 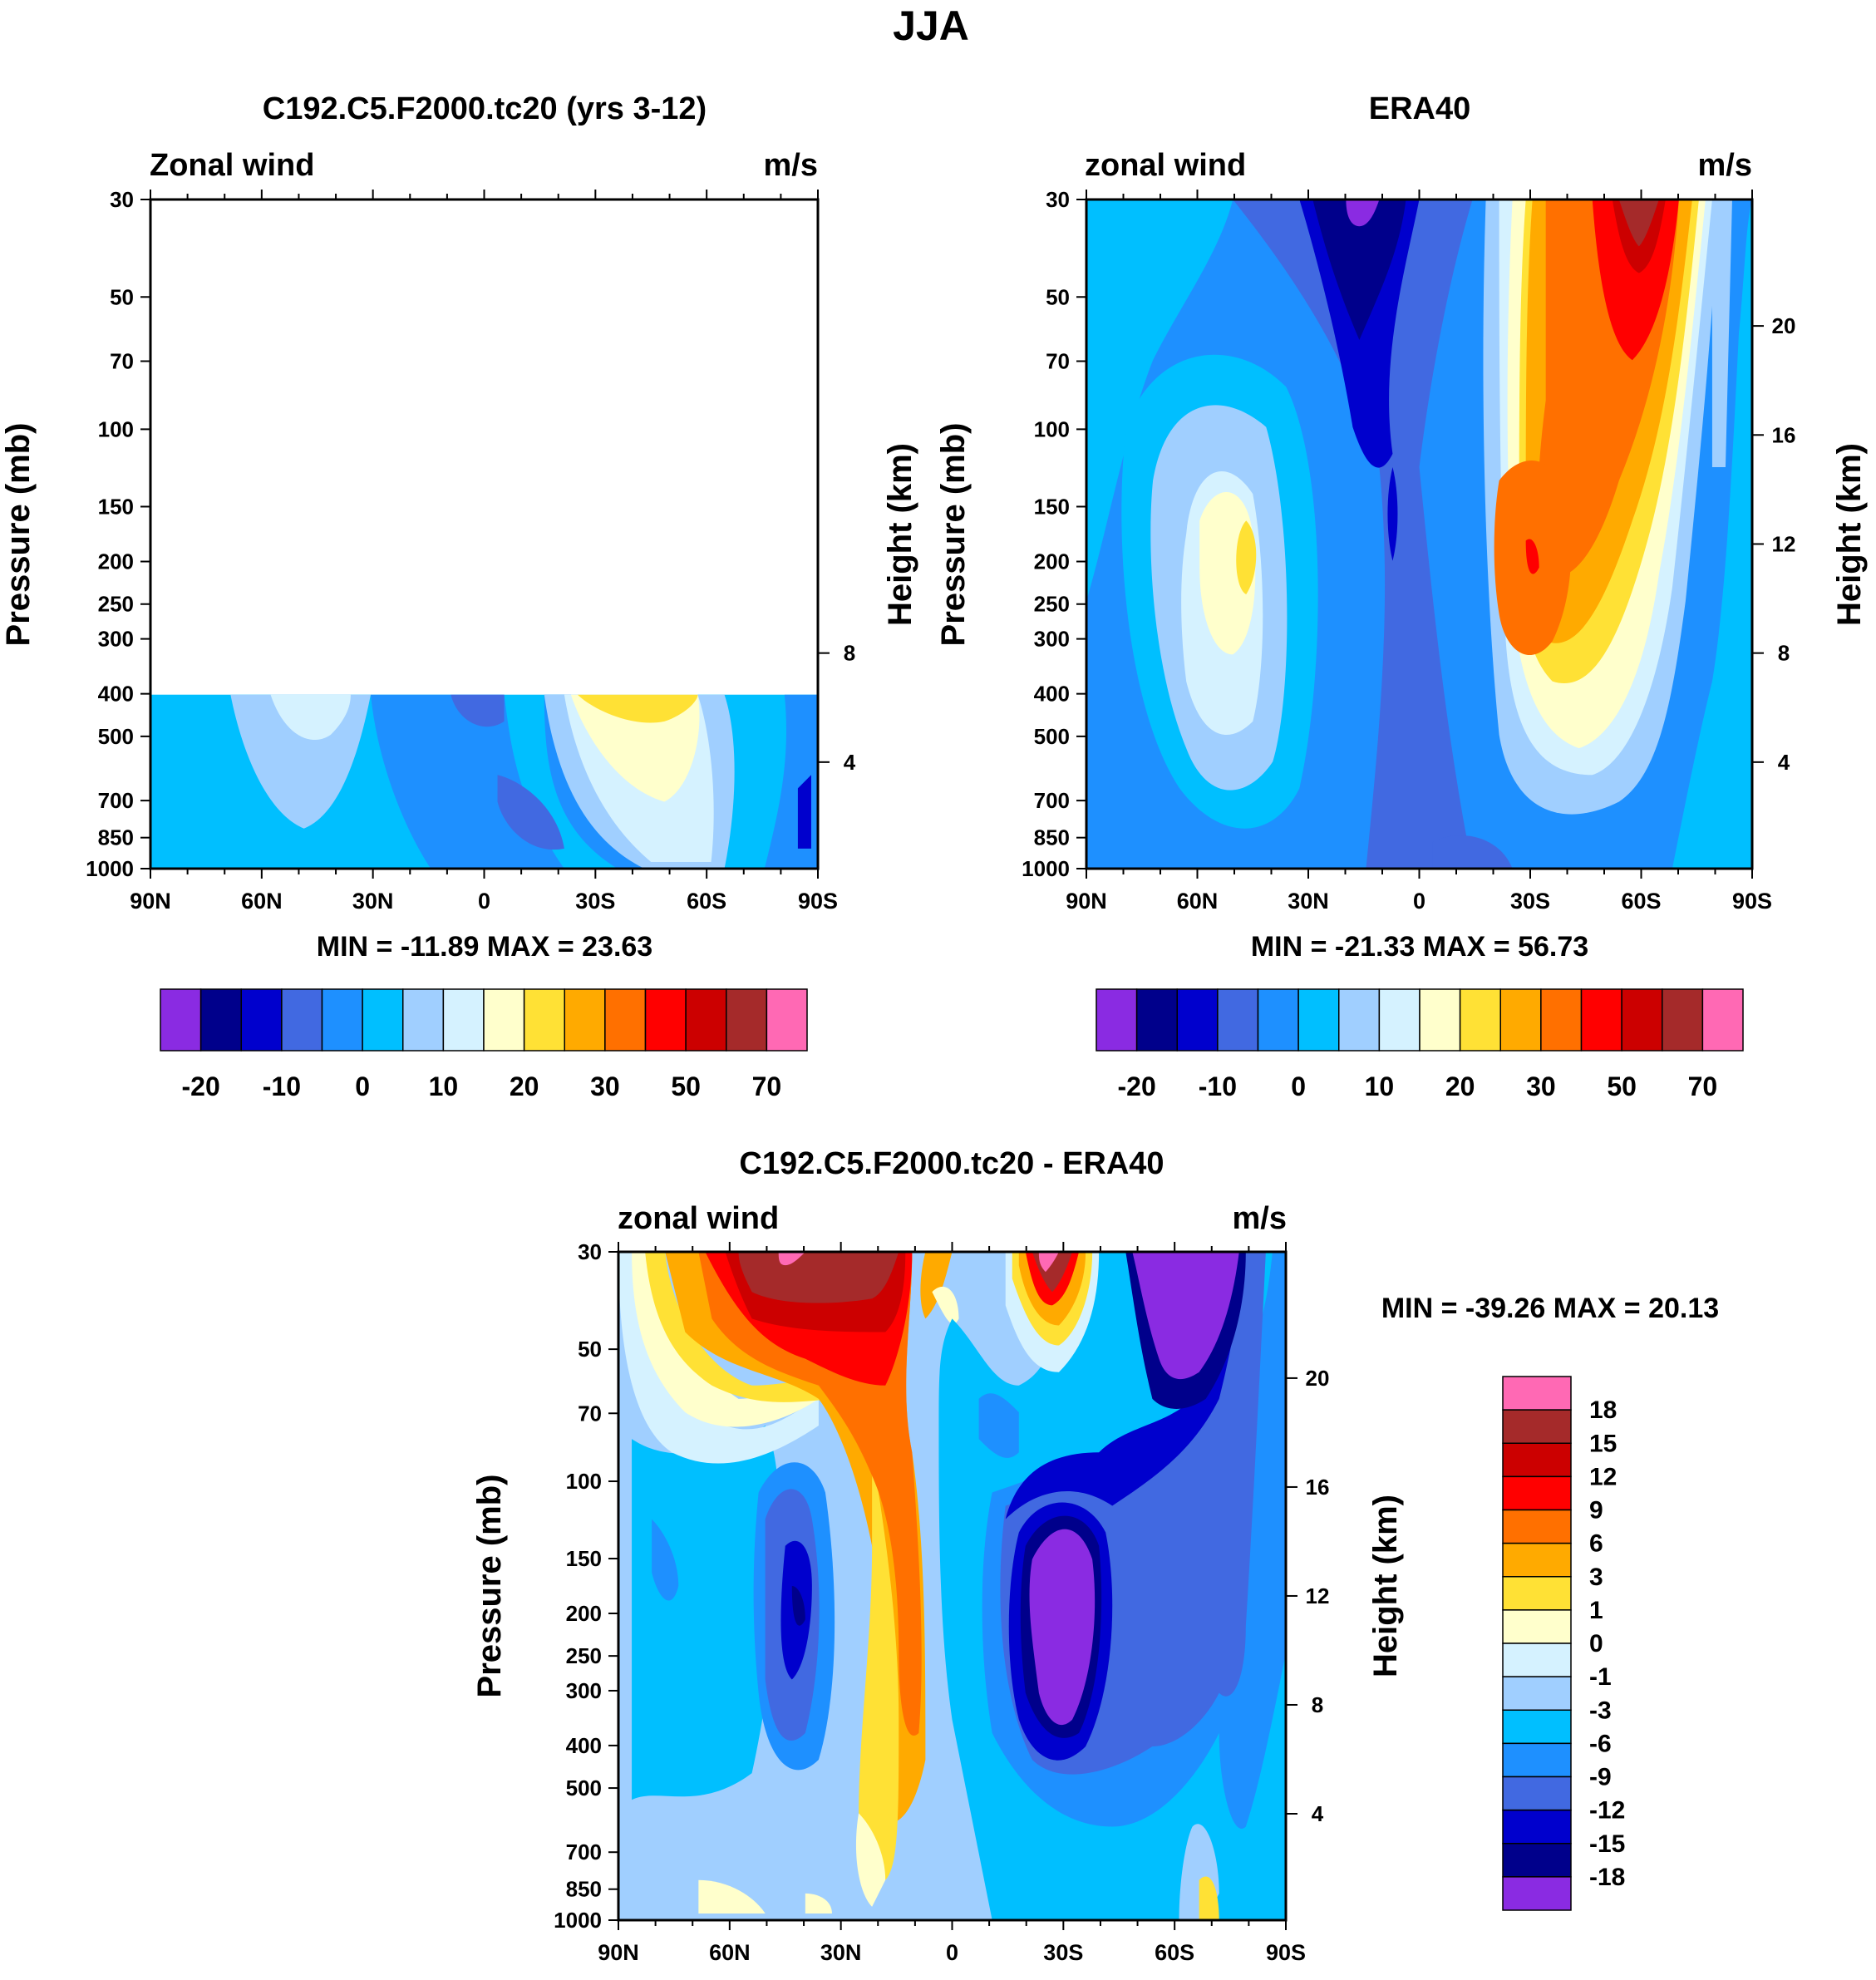 I want to click on panel-model-missing-mask, so click(x=484, y=446).